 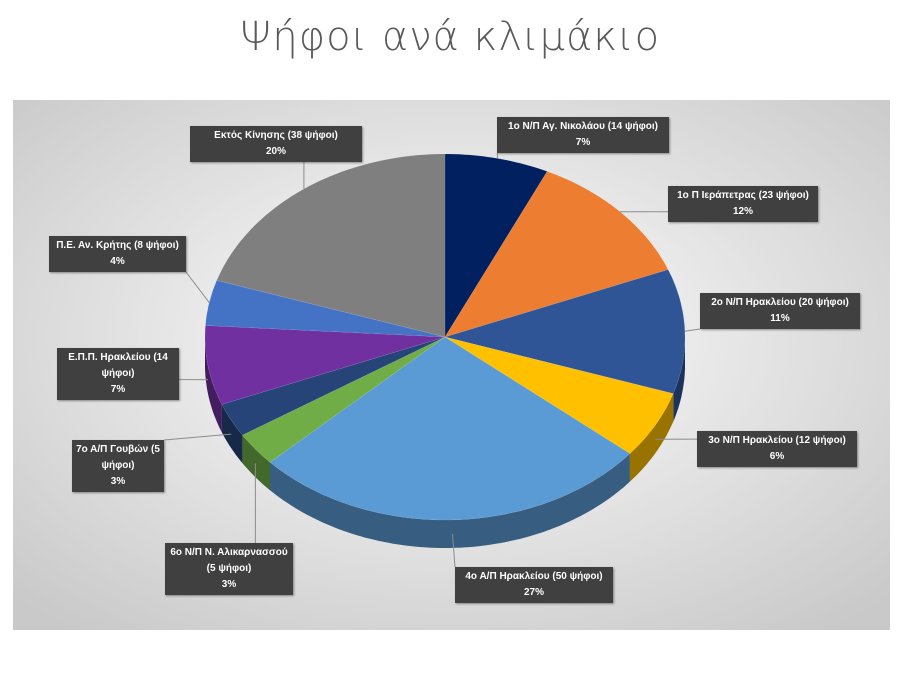 I want to click on label-category: 7ο Α/Π Γουβών (5 ψήφοι), so click(x=118, y=457).